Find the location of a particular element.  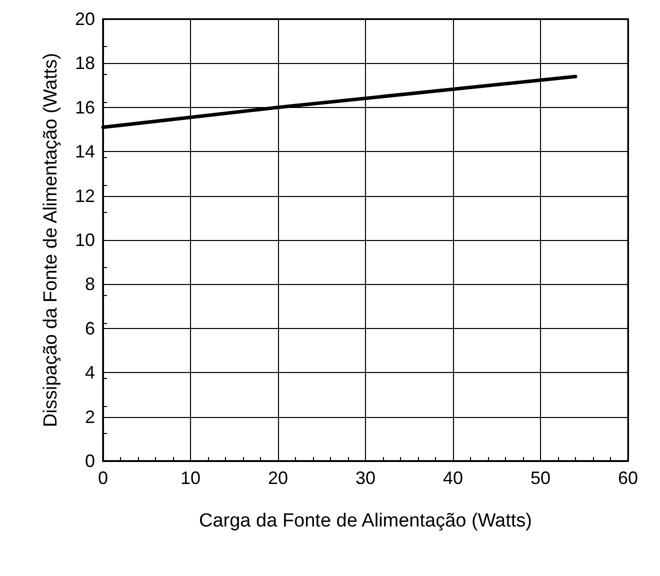

y-tick-label: 18 is located at coordinates (84, 63).